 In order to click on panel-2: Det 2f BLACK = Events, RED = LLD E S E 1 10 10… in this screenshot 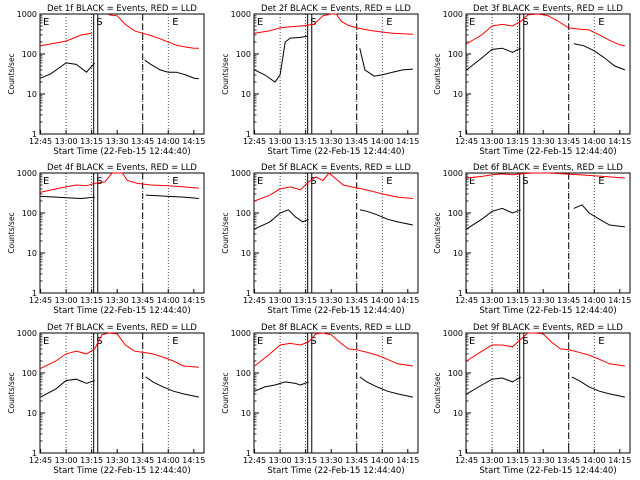, I will do `click(320, 80)`.